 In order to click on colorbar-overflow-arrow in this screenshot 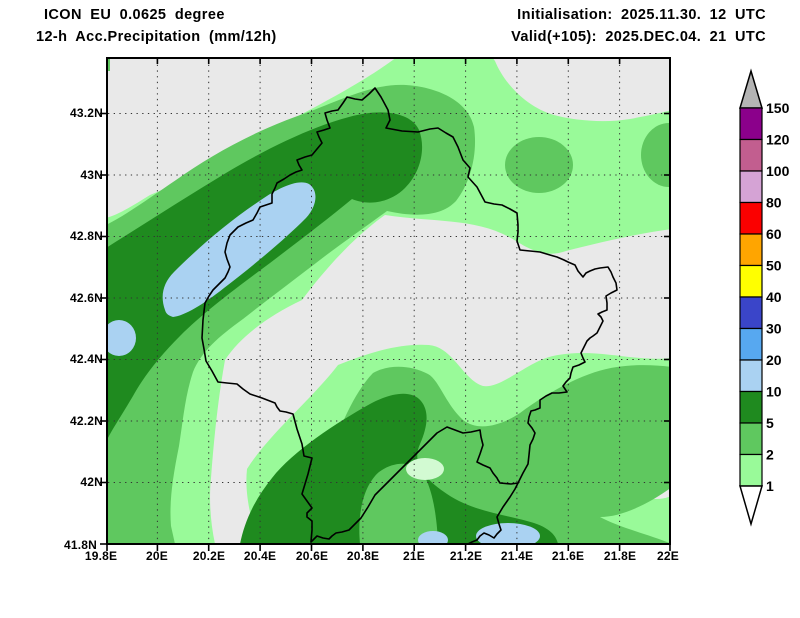, I will do `click(751, 88)`.